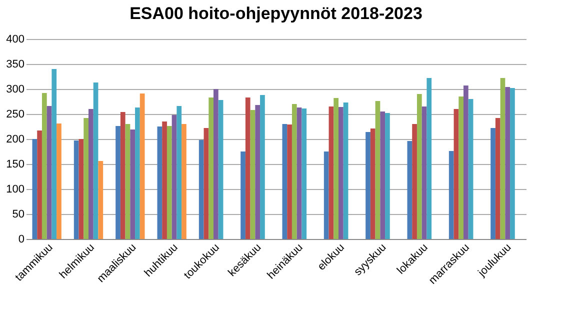 Image resolution: width=570 pixels, height=323 pixels. Describe the element at coordinates (15, 64) in the screenshot. I see `y-tick-label: 350` at that location.